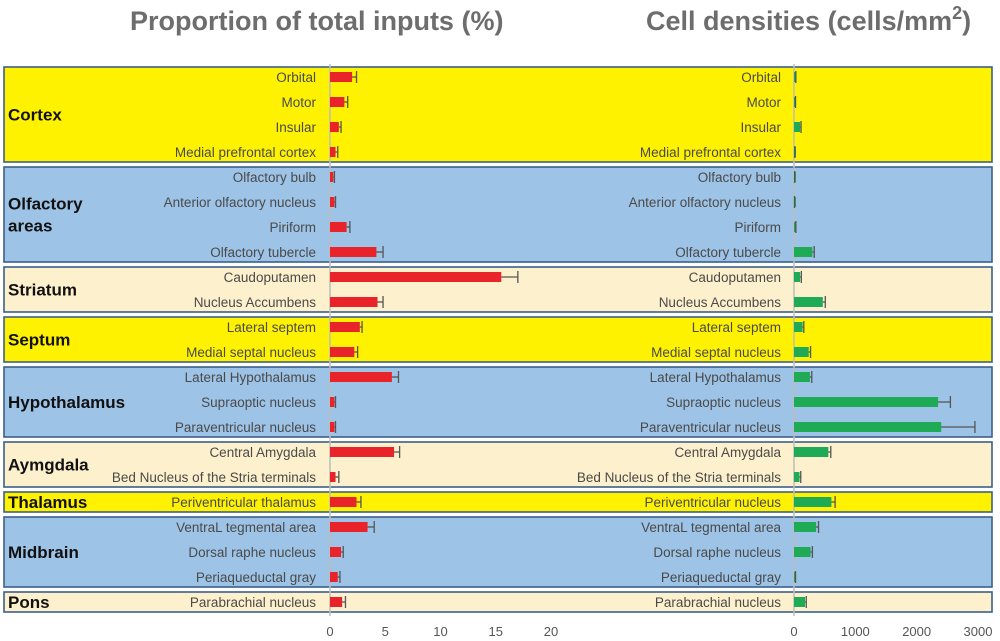 The image size is (1000, 641). I want to click on category-label: Periventricular thalamus, so click(243, 502).